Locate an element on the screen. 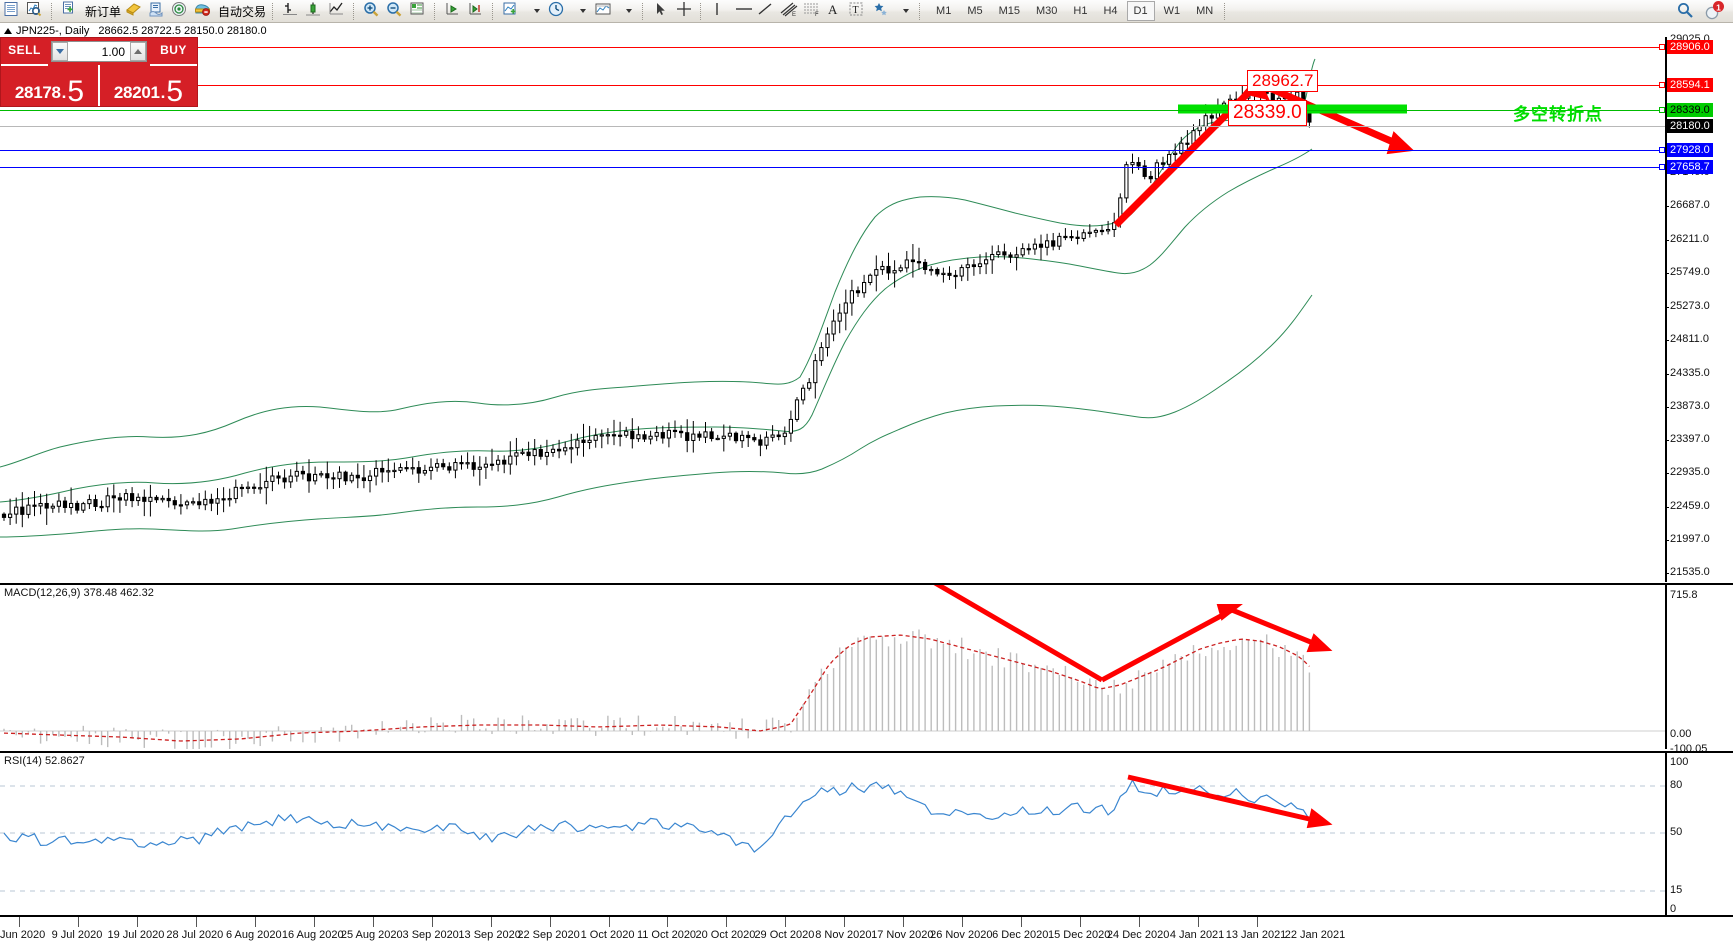 The height and width of the screenshot is (947, 1733). auto-trading-label: 自动交易 is located at coordinates (242, 11).